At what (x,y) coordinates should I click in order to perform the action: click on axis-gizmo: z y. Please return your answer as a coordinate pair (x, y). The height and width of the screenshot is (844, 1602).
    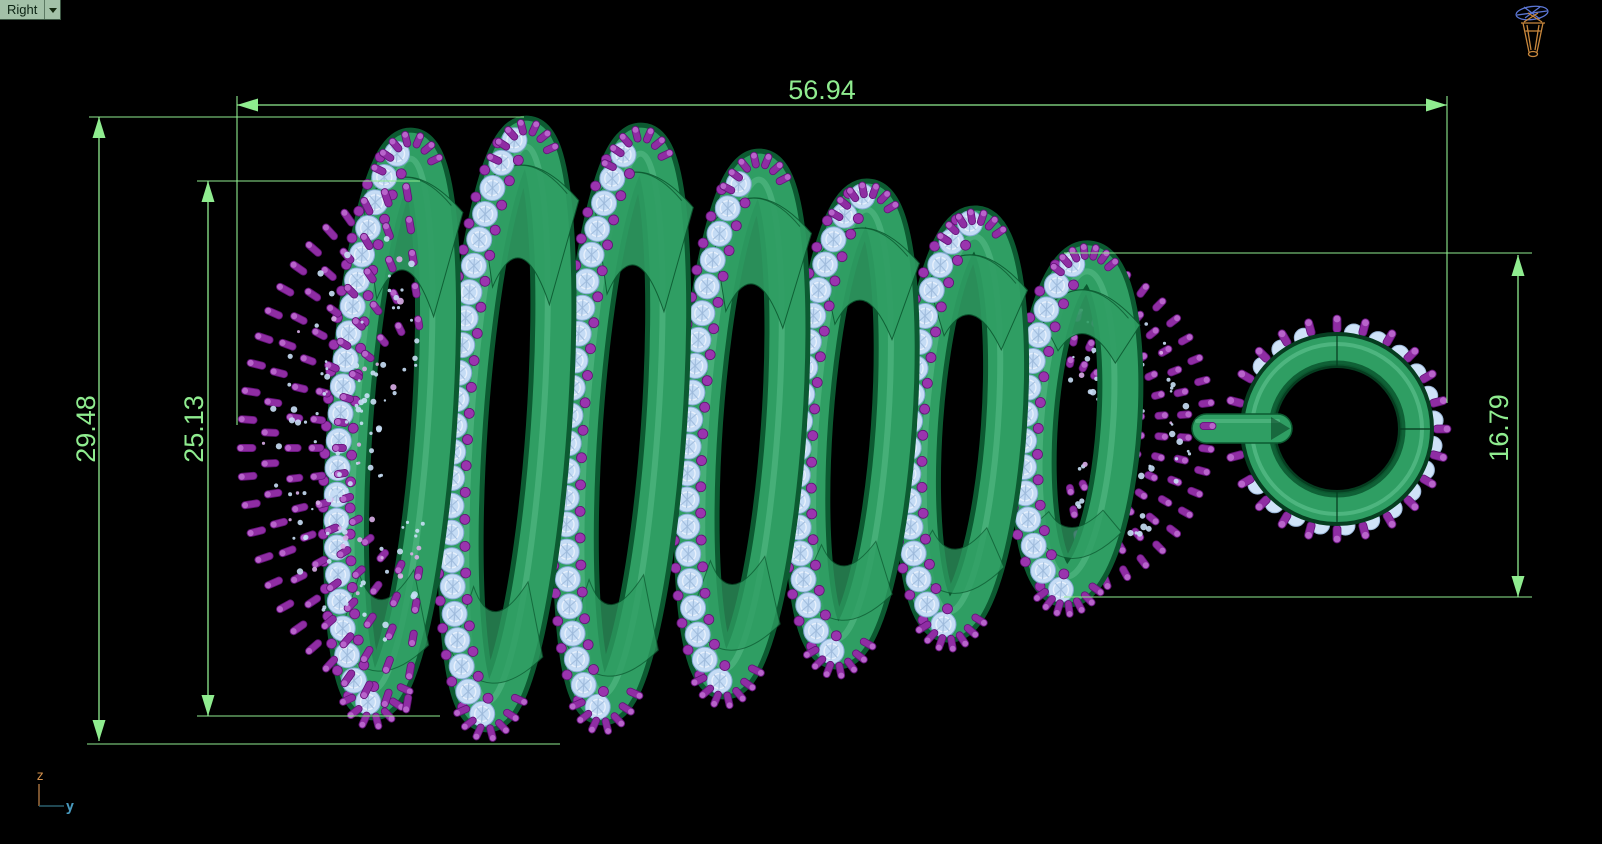
    Looking at the image, I should click on (55, 792).